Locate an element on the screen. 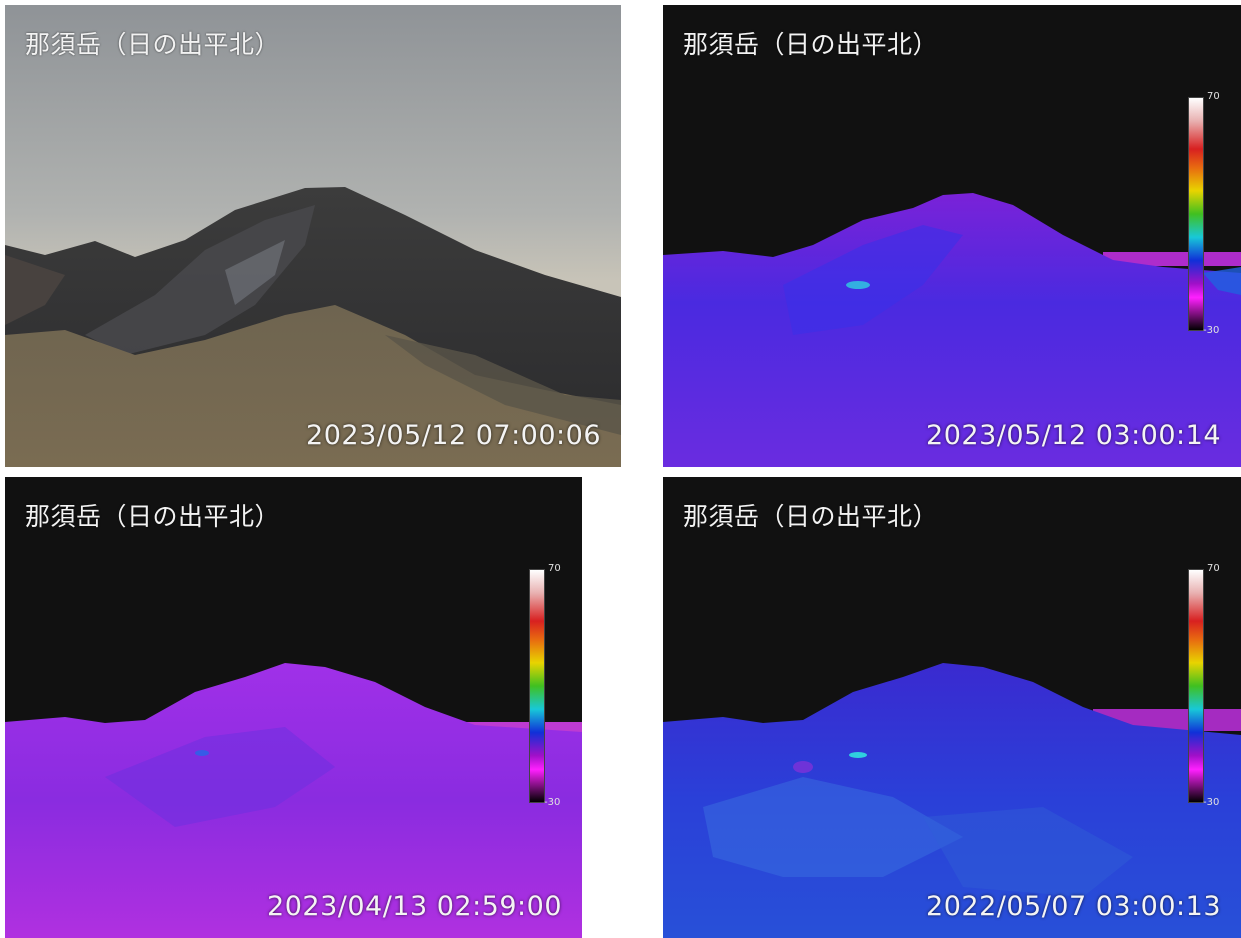  timestamp: 2023/05/12 07:00:06 is located at coordinates (453, 435).